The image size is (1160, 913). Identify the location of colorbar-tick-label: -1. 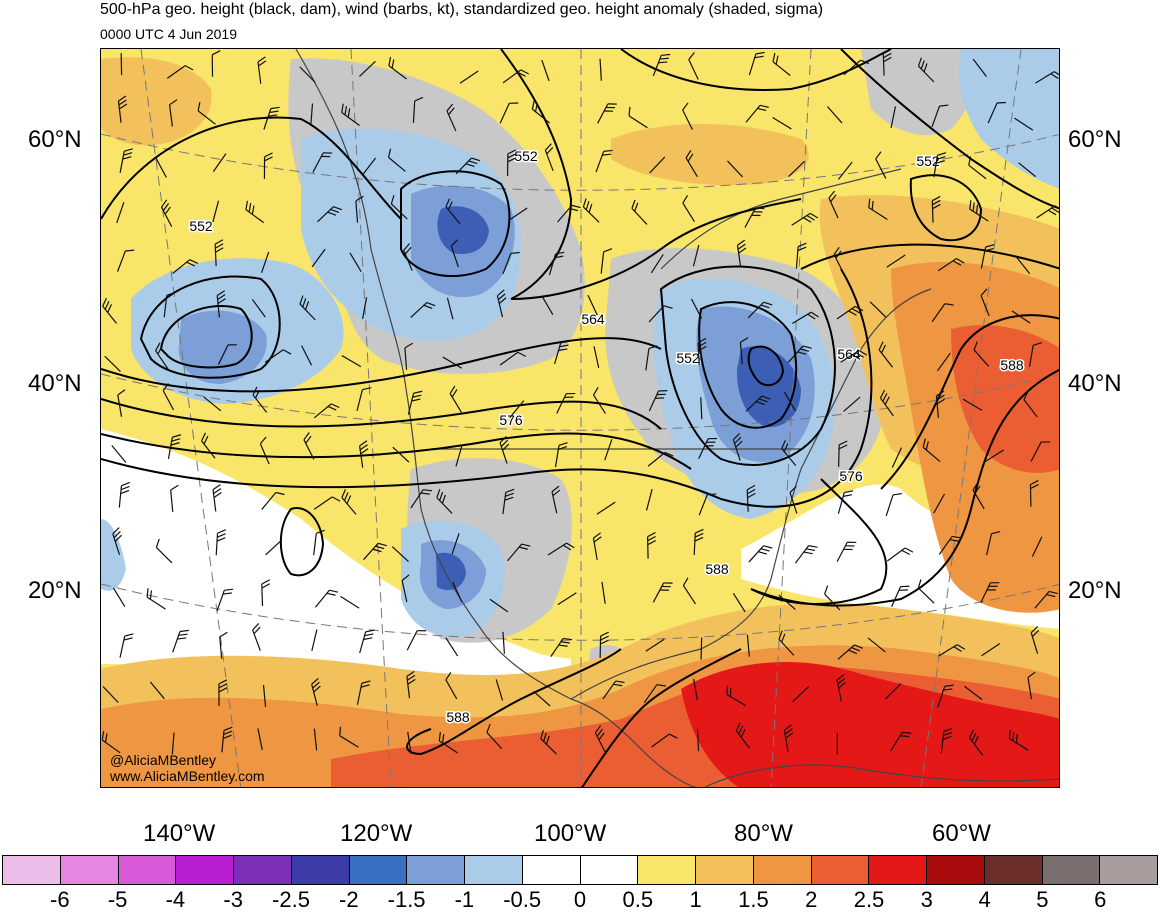
(465, 900).